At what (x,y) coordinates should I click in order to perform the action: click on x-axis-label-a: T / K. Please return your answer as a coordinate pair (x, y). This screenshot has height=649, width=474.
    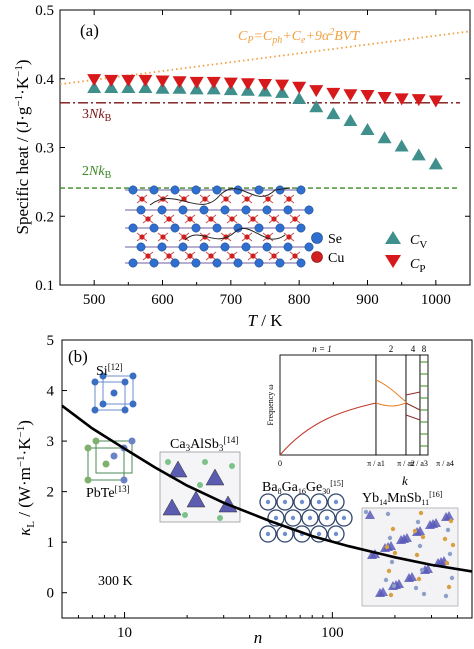
    Looking at the image, I should click on (266, 320).